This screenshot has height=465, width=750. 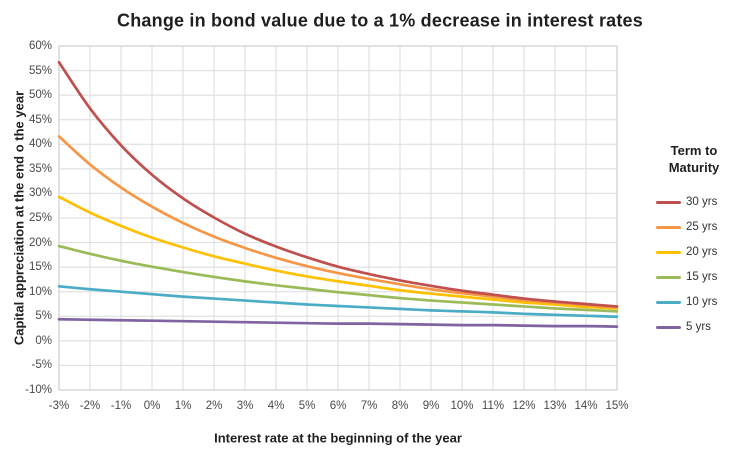 What do you see at coordinates (40, 242) in the screenshot?
I see `y-tick-label: 20%` at bounding box center [40, 242].